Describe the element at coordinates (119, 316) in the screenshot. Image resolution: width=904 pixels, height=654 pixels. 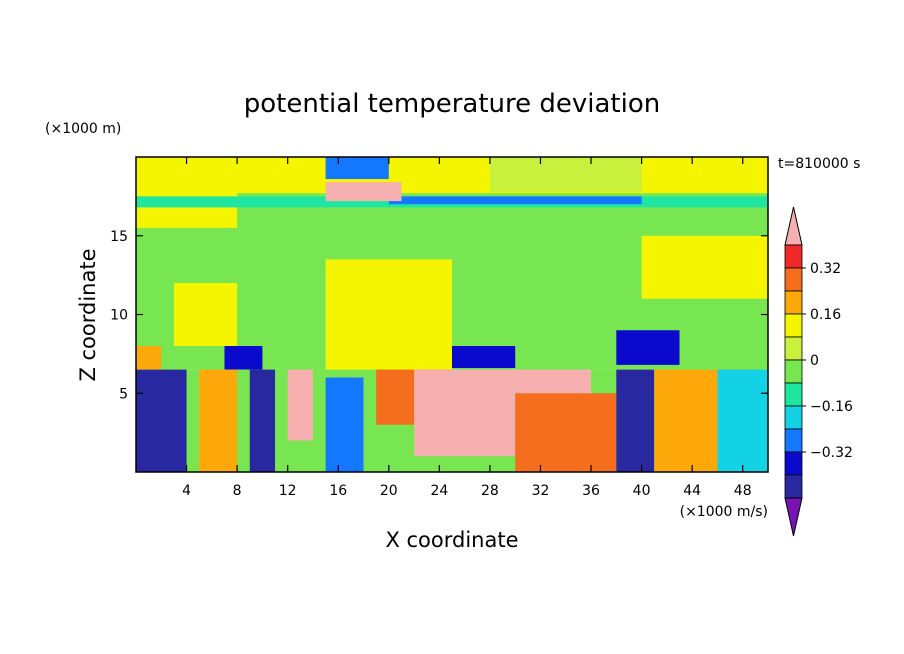
I see `y-tick-label: 10` at that location.